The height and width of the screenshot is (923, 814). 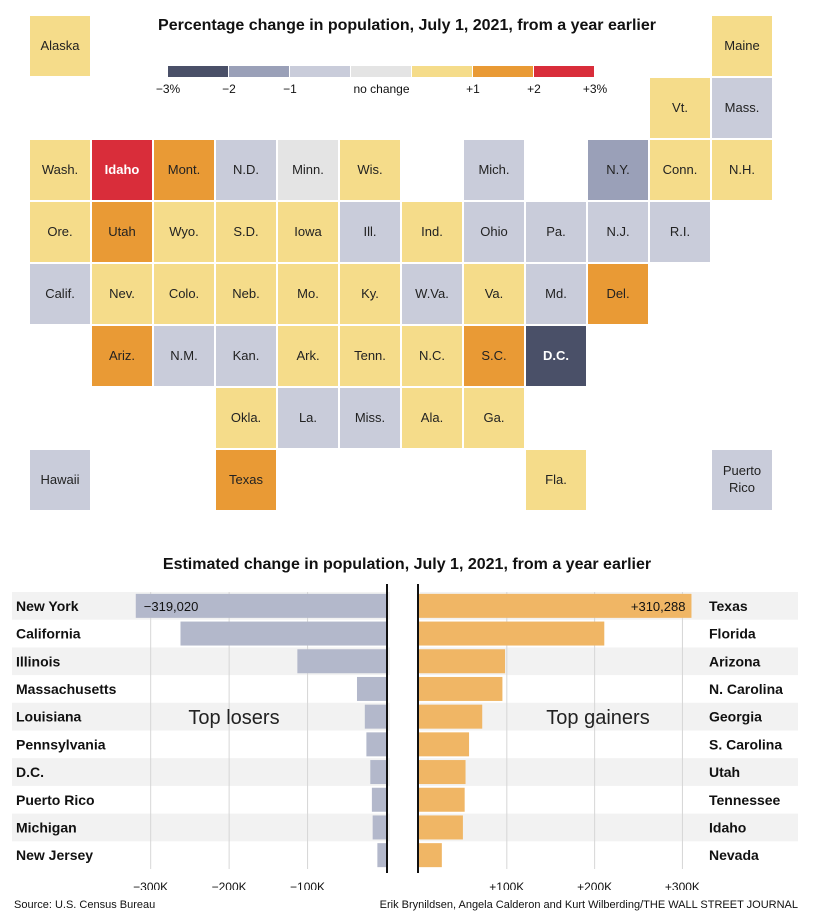 I want to click on state-tile: Del., so click(x=618, y=294).